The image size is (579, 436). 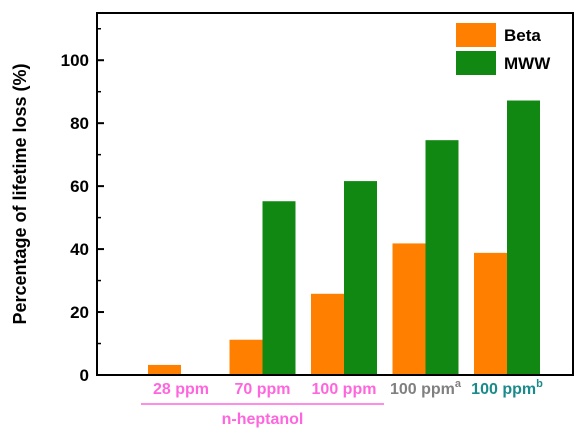 I want to click on legend-label-beta: Beta, so click(x=522, y=35).